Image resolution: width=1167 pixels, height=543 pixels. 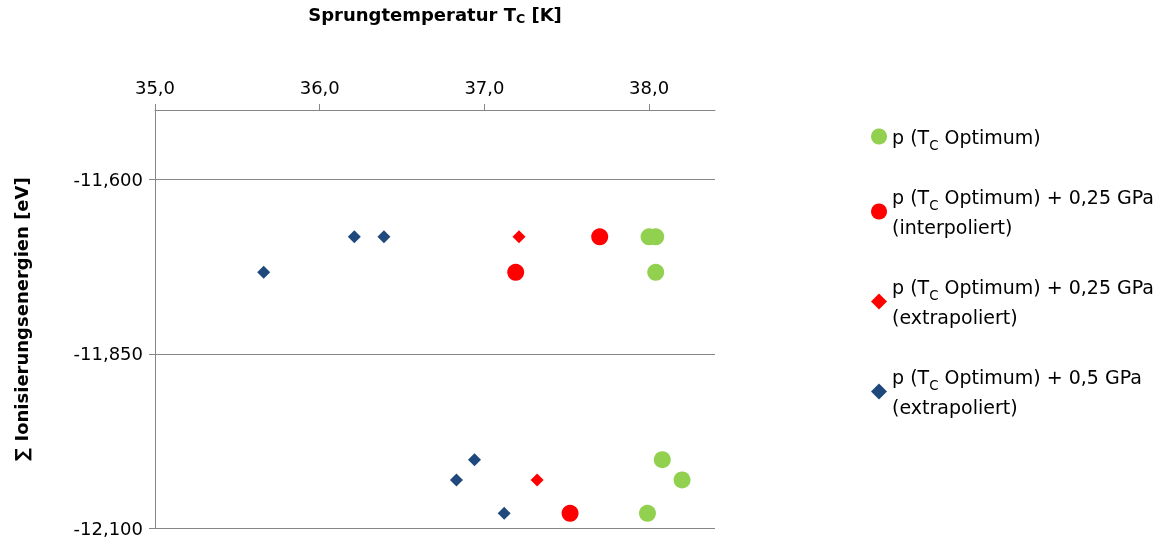 What do you see at coordinates (108, 180) in the screenshot?
I see `y-tick-label: -11,600` at bounding box center [108, 180].